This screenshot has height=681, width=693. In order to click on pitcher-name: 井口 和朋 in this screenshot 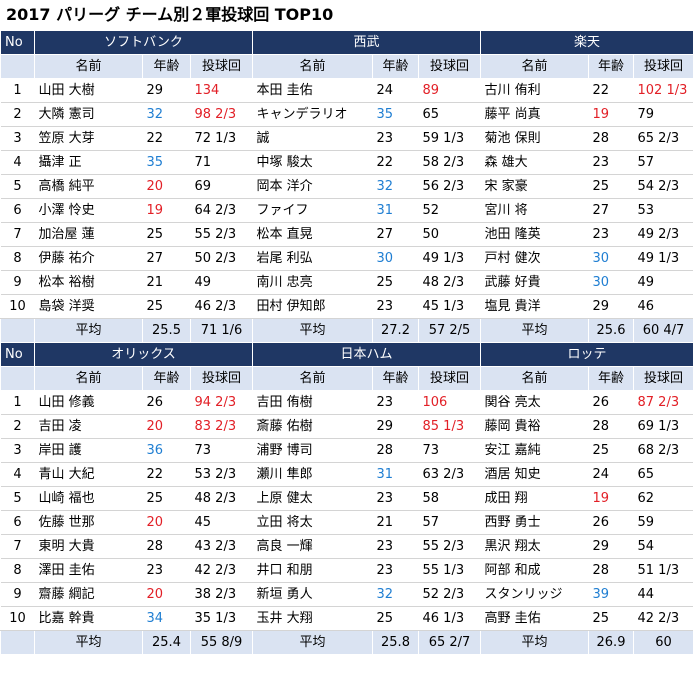, I will do `click(312, 570)`.